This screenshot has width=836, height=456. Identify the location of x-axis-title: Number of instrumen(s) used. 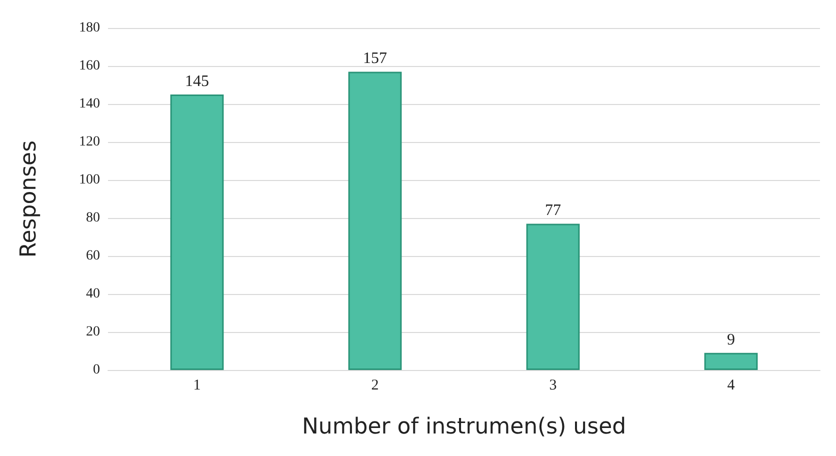
(464, 427).